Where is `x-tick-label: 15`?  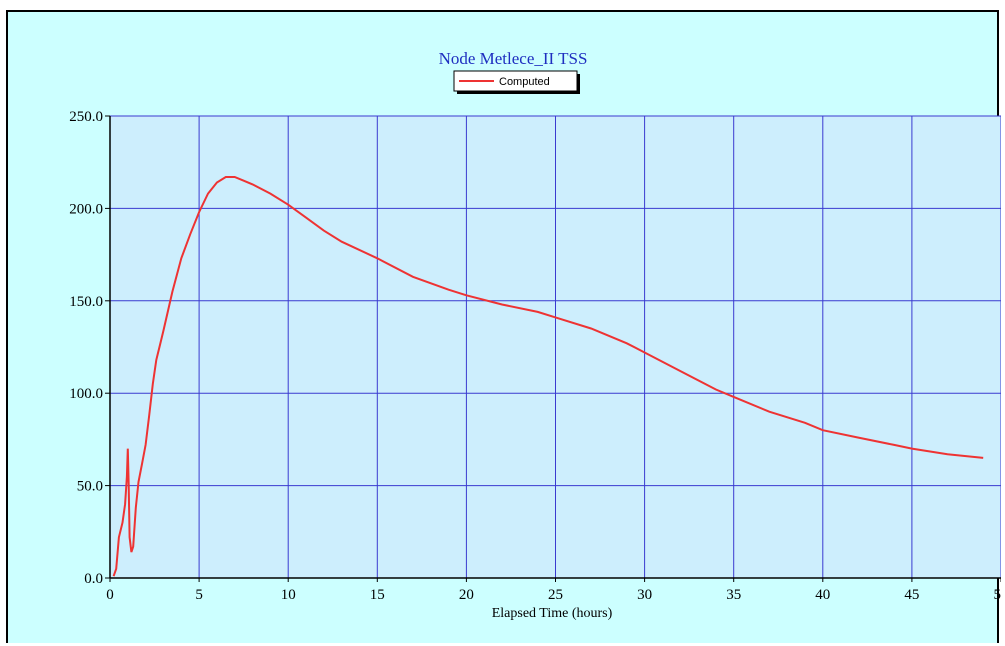
x-tick-label: 15 is located at coordinates (377, 595).